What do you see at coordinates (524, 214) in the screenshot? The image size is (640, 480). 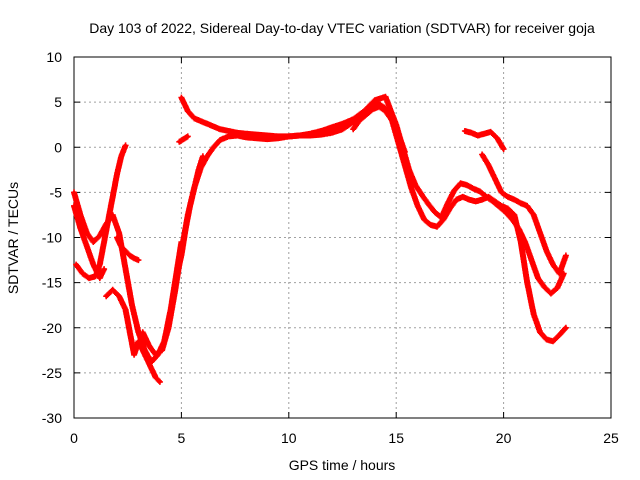 I see `series-trace-h` at bounding box center [524, 214].